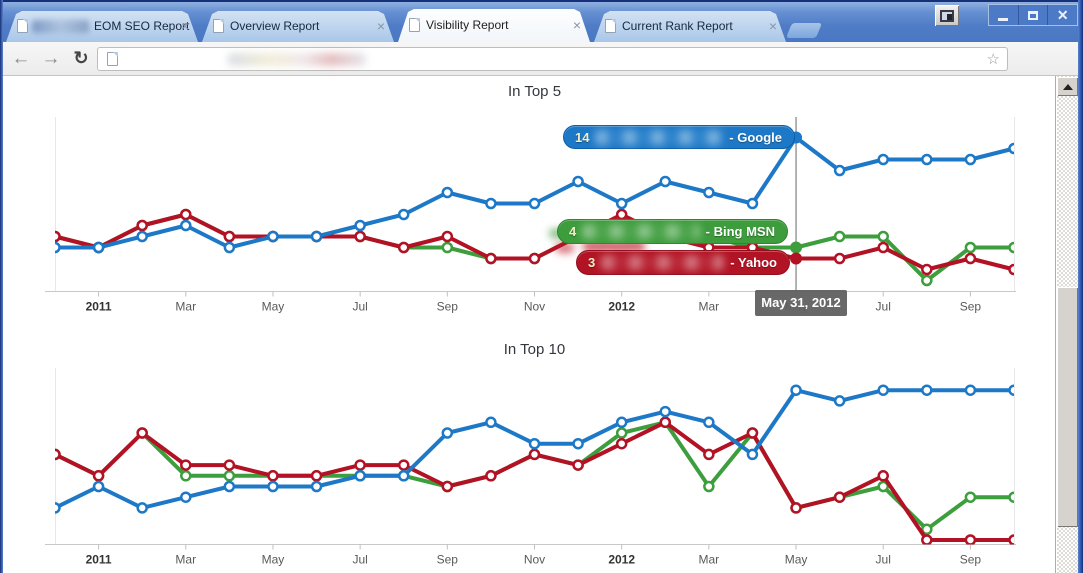  I want to click on close-icon: ✕, so click(1062, 15).